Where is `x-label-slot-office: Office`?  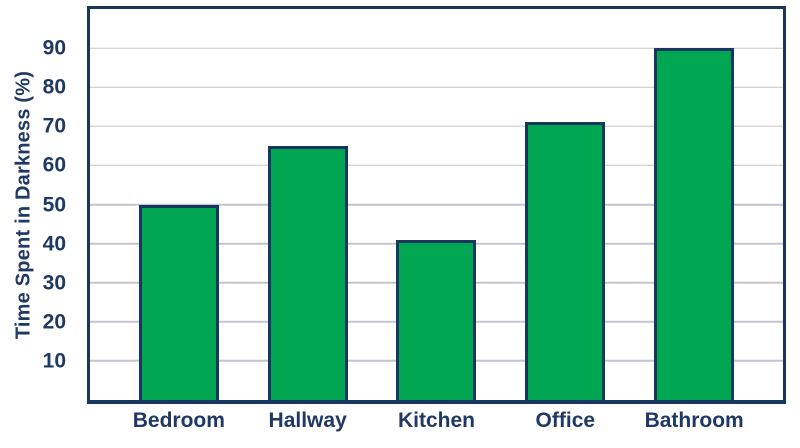
x-label-slot-office: Office is located at coordinates (565, 420).